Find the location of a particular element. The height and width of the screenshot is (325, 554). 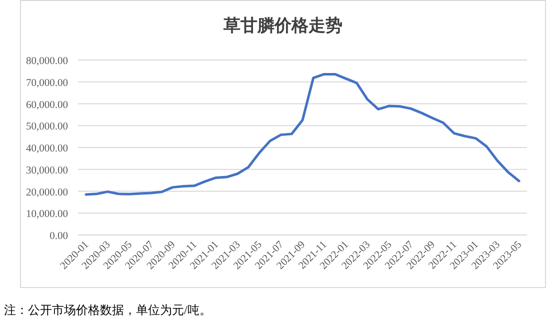

y-tick-label: 80,000.00 is located at coordinates (47, 61).